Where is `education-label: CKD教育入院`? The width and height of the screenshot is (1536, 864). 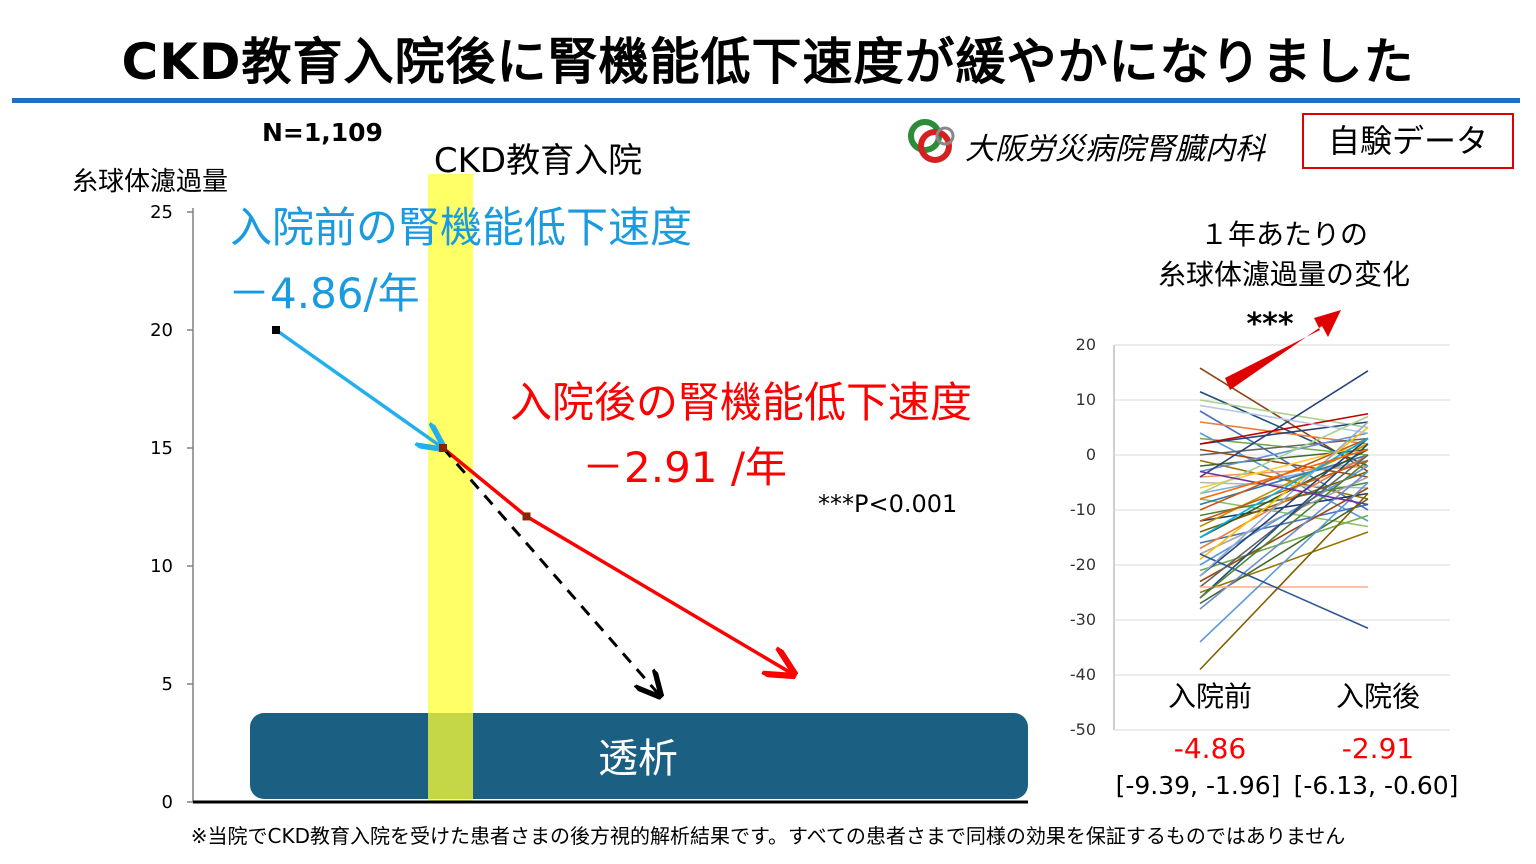 education-label: CKD教育入院 is located at coordinates (538, 161).